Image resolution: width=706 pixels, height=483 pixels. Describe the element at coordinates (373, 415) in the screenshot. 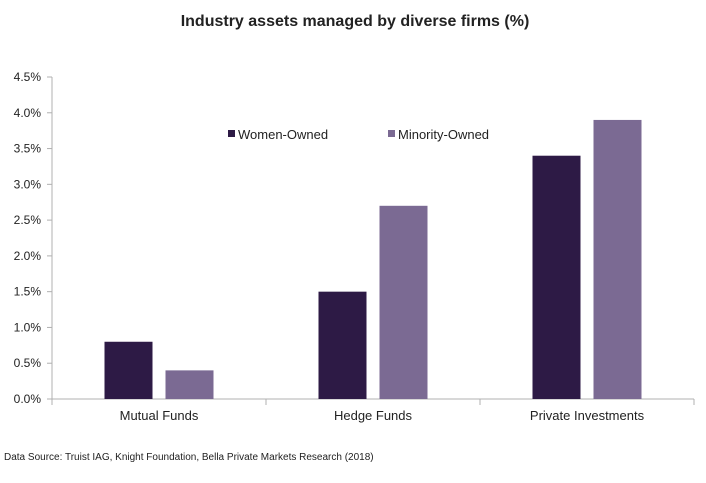

I see `x-category-label: Hedge Funds` at that location.